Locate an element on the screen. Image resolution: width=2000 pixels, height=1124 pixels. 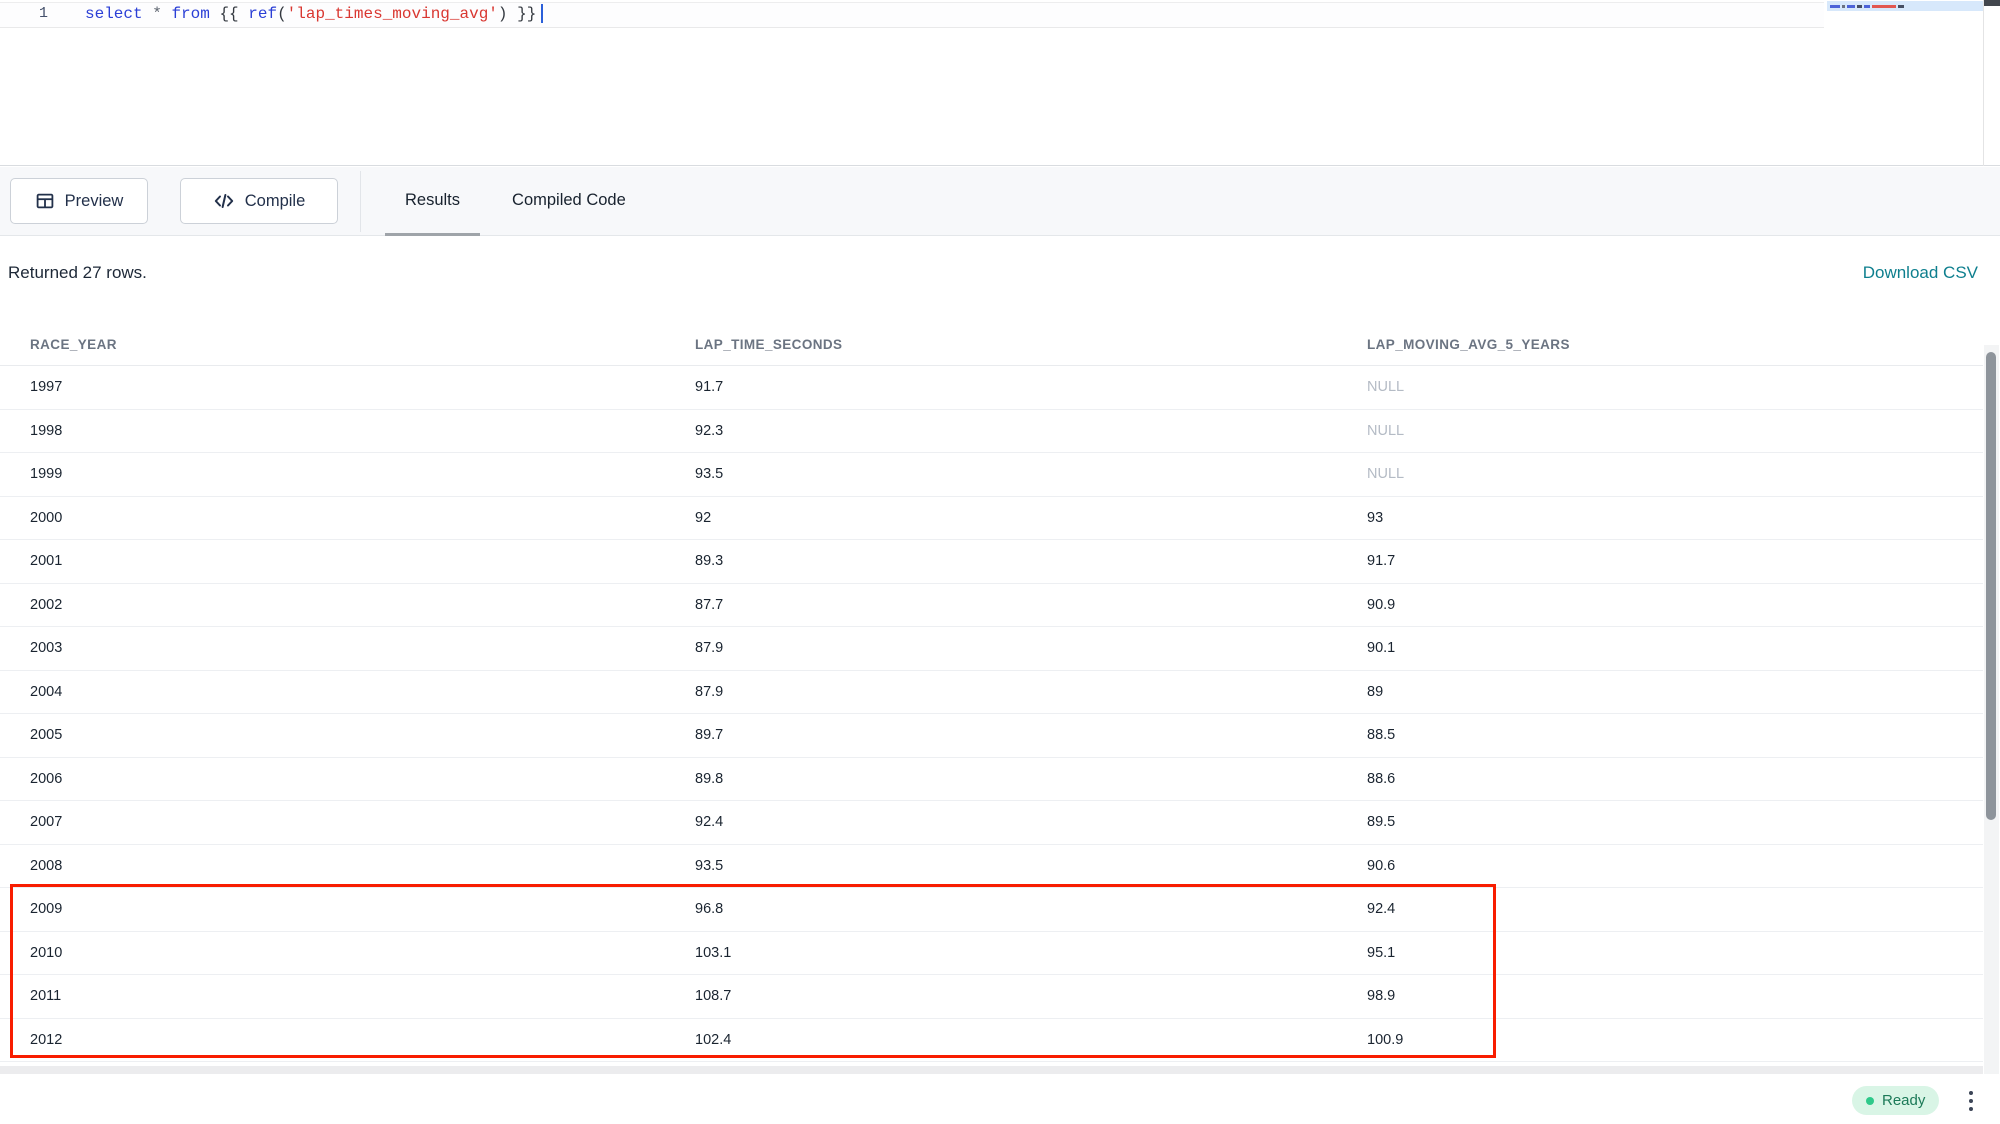
table-row: 2009 96.8 92.4 is located at coordinates (991, 910).